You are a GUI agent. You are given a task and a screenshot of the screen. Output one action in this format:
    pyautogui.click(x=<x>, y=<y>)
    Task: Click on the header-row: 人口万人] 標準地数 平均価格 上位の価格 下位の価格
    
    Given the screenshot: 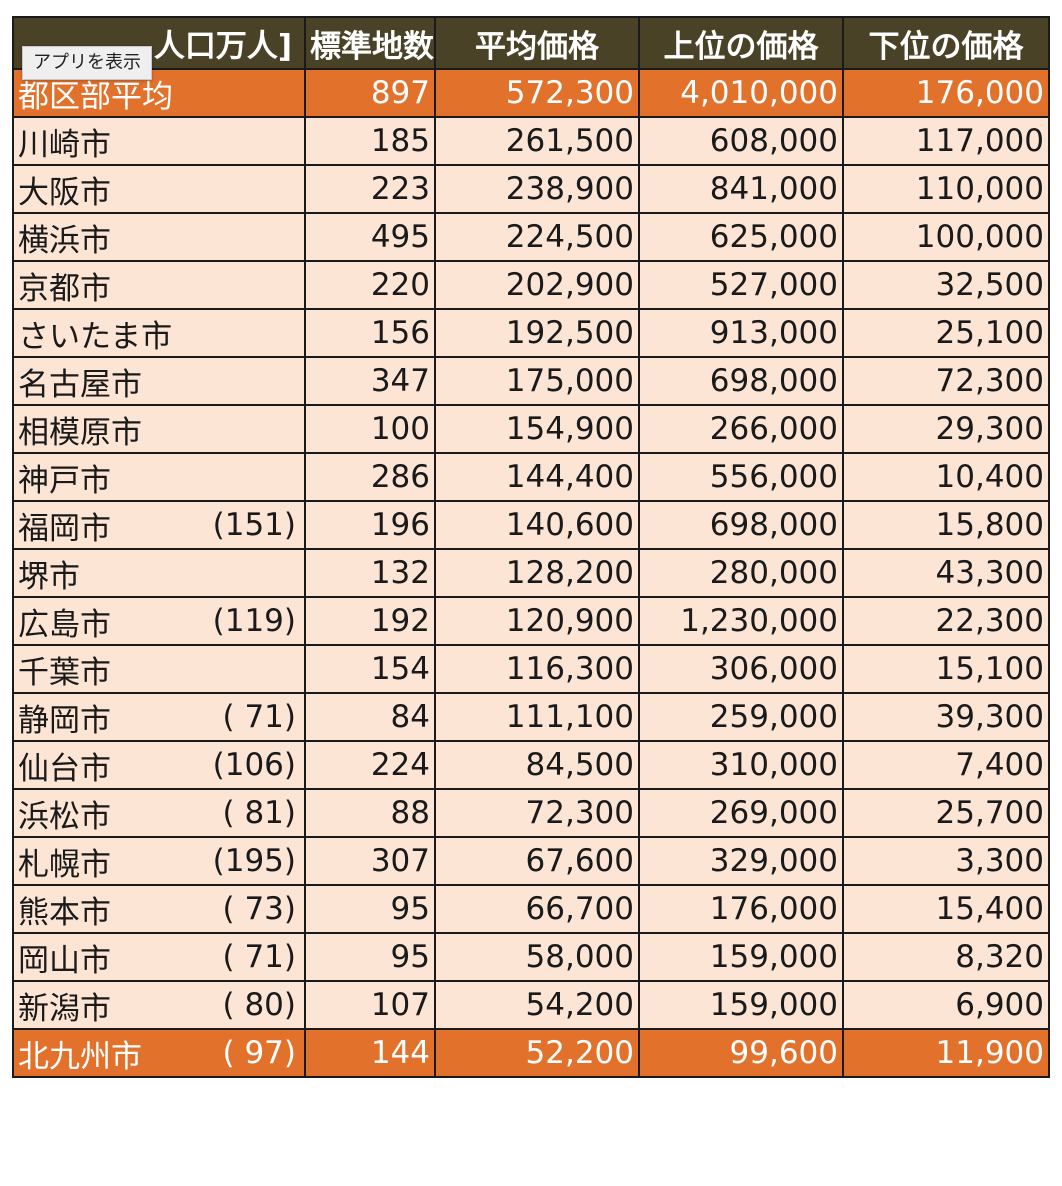 What is the action you would take?
    pyautogui.click(x=531, y=43)
    